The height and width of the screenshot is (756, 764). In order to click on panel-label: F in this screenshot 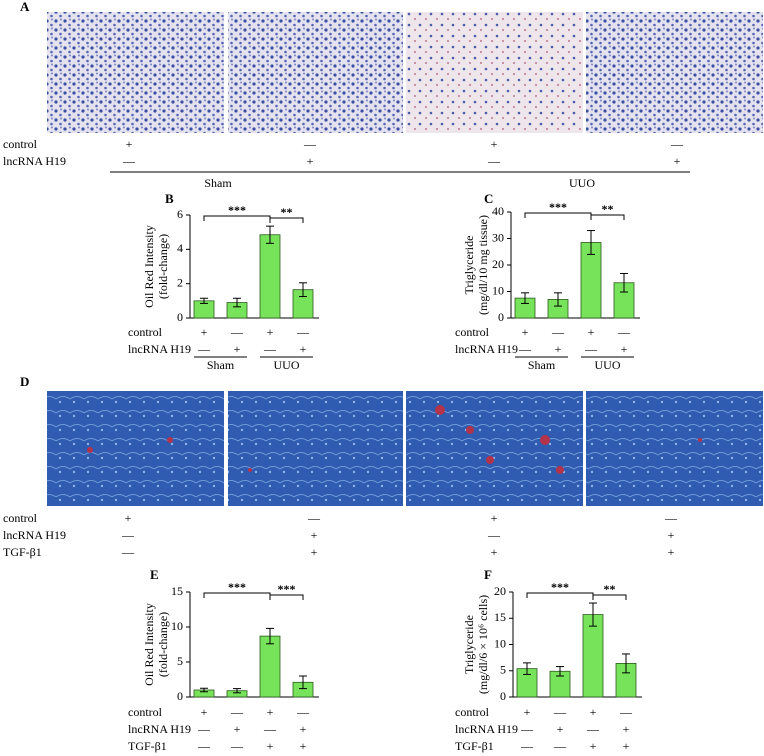, I will do `click(488, 574)`.